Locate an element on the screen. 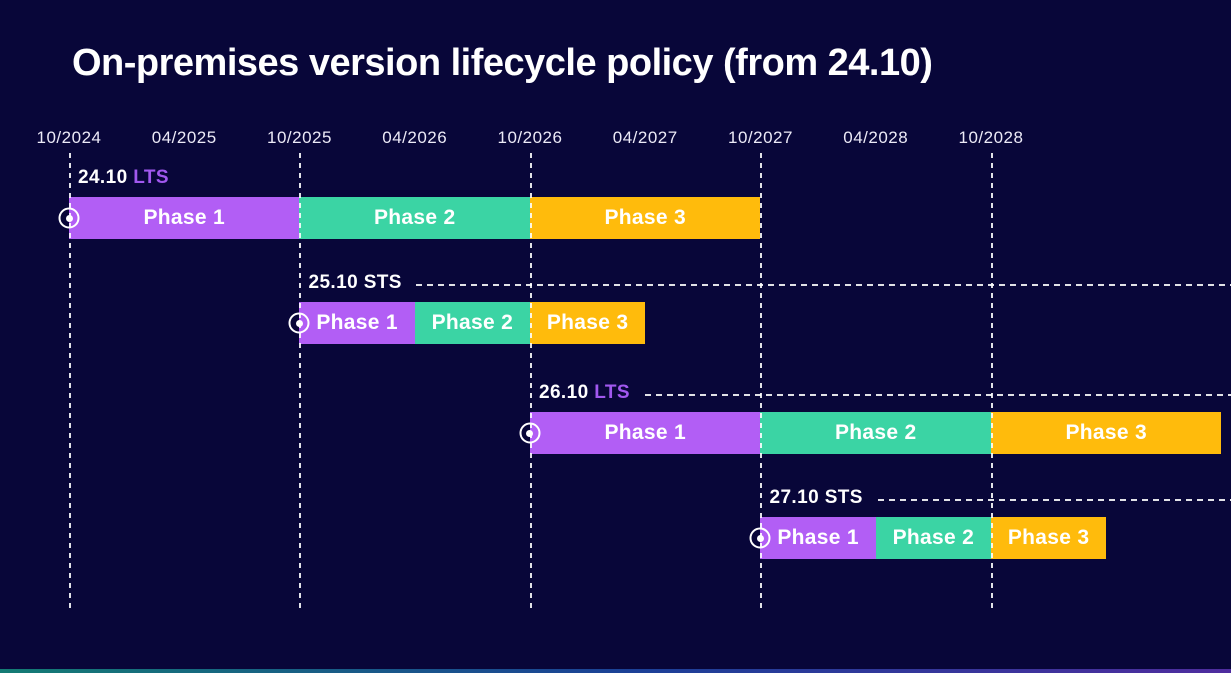 The height and width of the screenshot is (673, 1231). axis-tick-label: 04/2025 is located at coordinates (184, 137).